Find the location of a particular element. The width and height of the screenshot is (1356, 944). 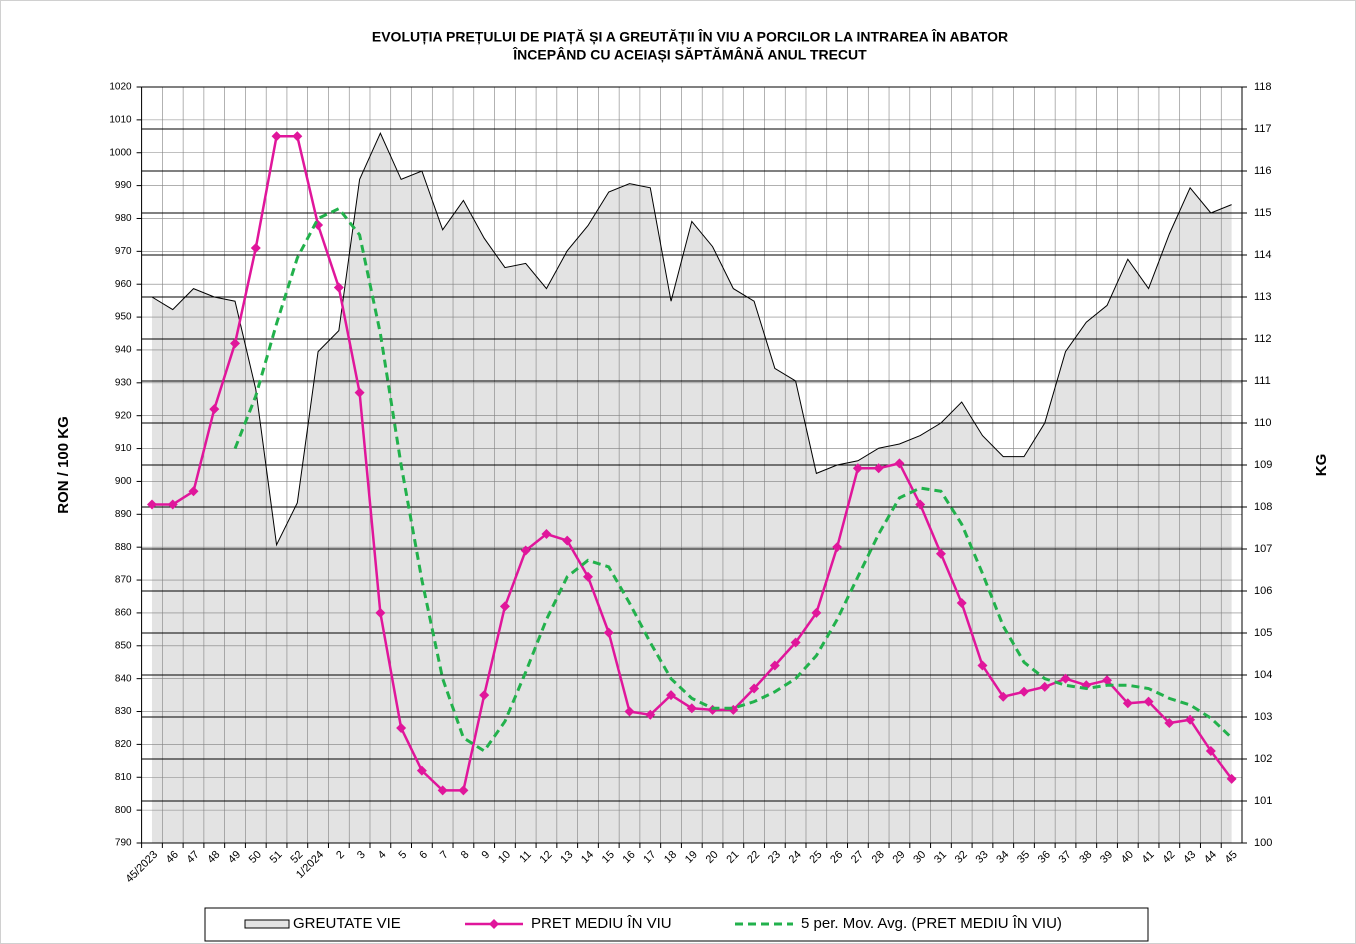

y-tick-label: 920 is located at coordinates (123, 415).